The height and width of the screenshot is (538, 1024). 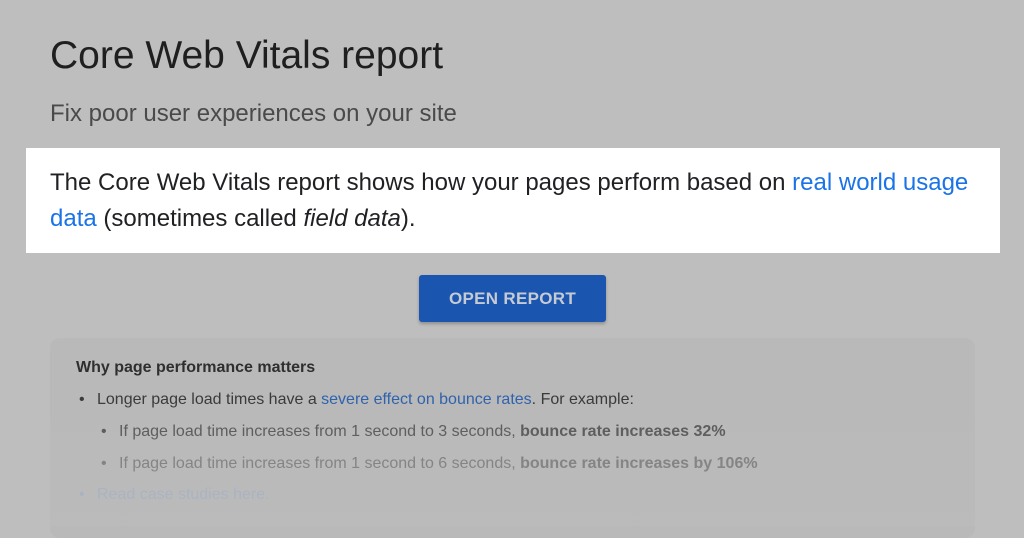 What do you see at coordinates (509, 200) in the screenshot?
I see `real-world-usage-data-link: real world usage data` at bounding box center [509, 200].